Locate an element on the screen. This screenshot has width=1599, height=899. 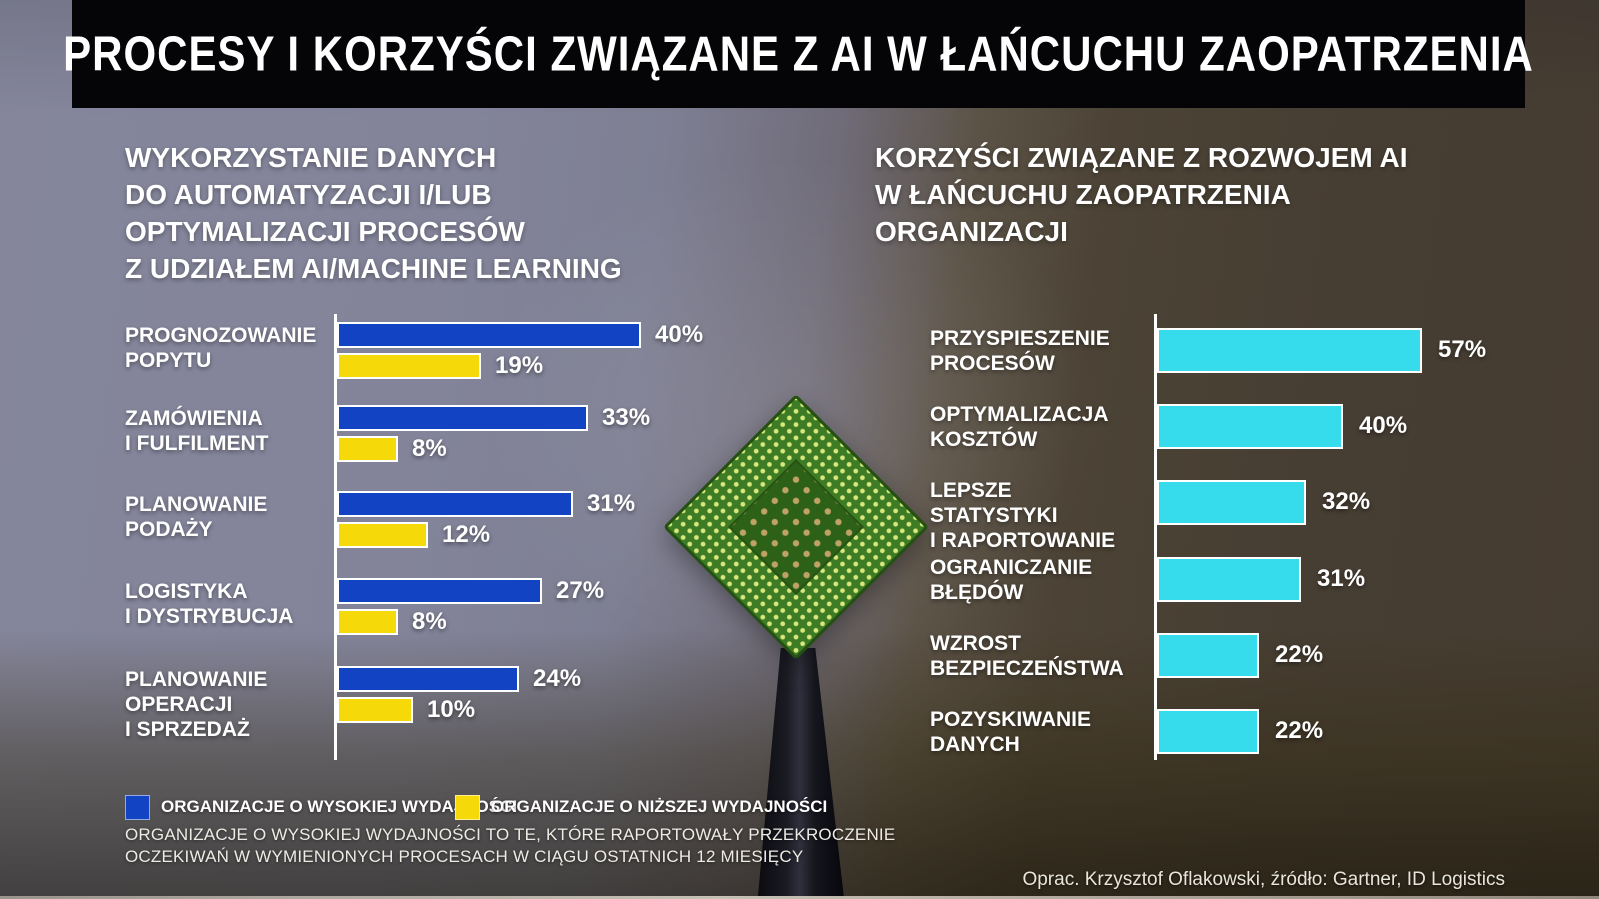
left-chart-axis-line is located at coordinates (335, 537).